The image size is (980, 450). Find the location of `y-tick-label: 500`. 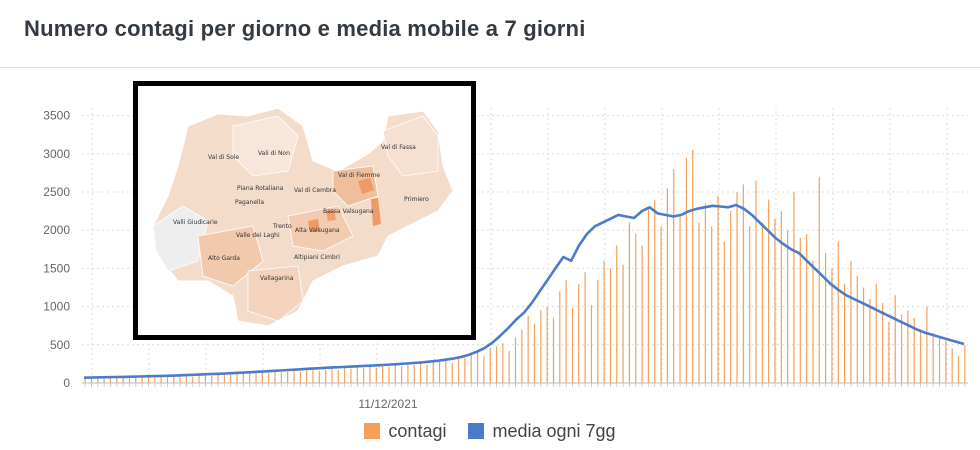

y-tick-label: 500 is located at coordinates (60, 345).